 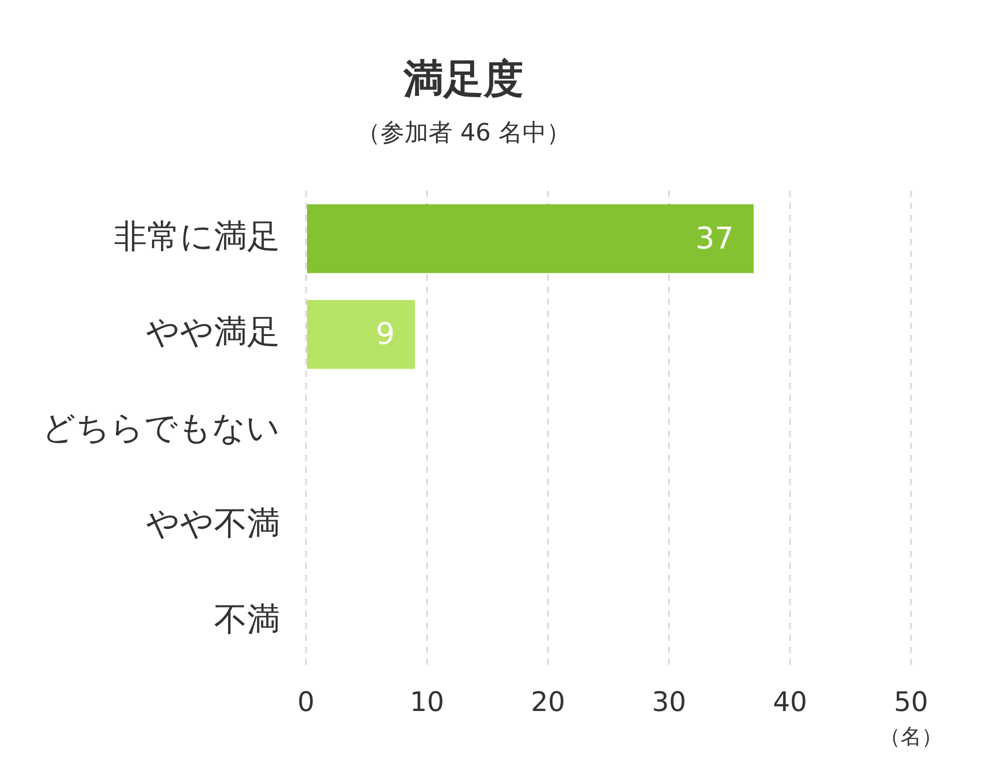 I want to click on chart-subtitle: （参加者 46 名中）, so click(x=463, y=132).